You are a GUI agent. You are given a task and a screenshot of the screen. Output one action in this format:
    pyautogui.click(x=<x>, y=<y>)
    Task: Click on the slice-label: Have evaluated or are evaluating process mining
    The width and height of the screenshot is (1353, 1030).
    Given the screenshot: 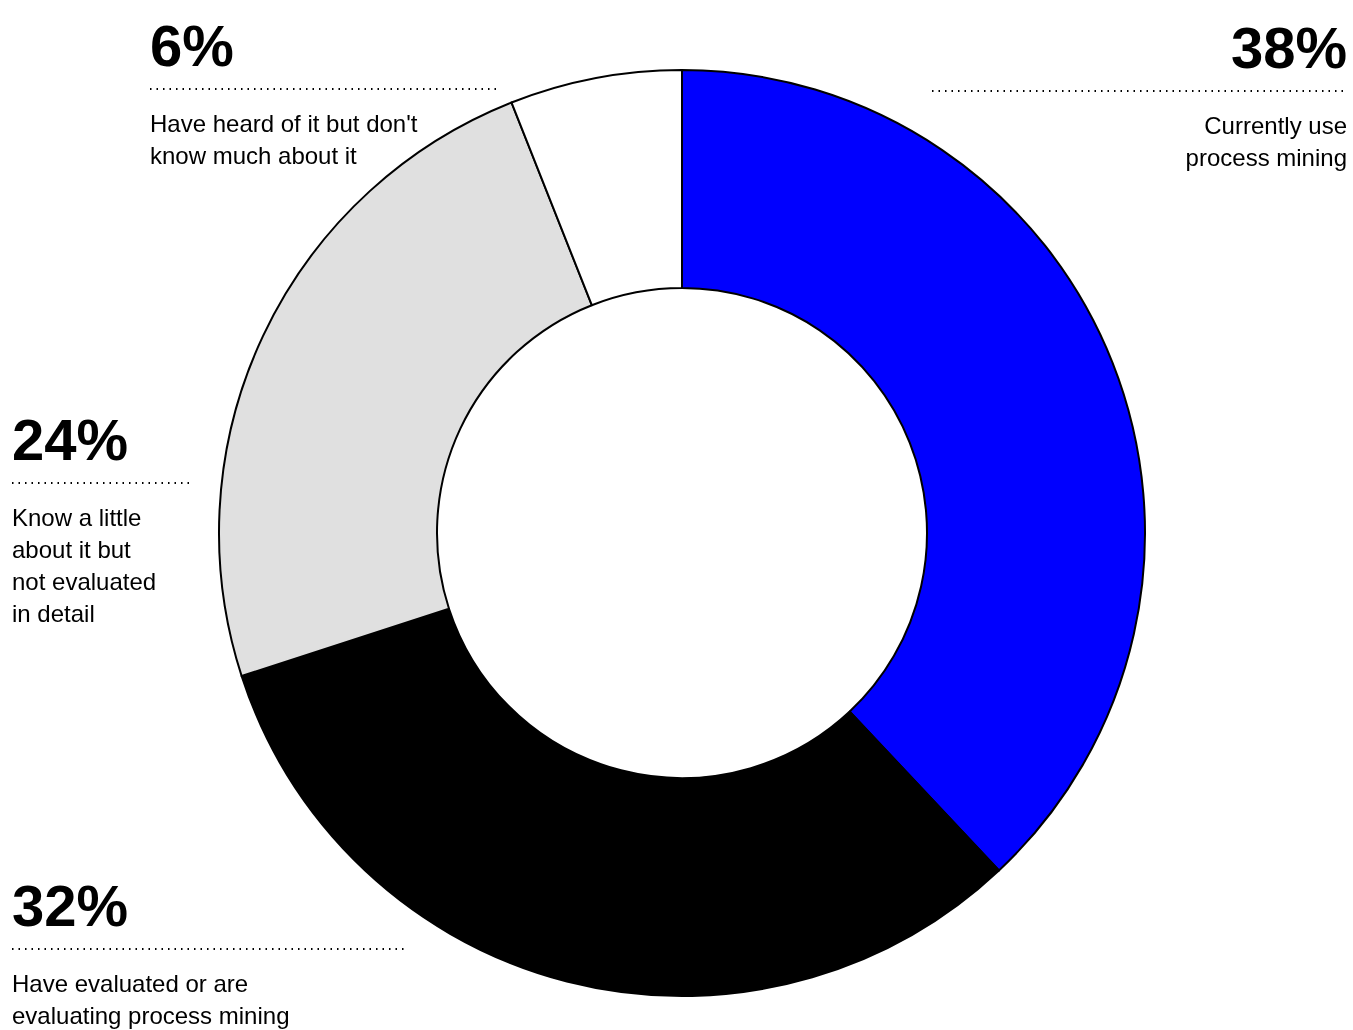 What is the action you would take?
    pyautogui.click(x=151, y=999)
    